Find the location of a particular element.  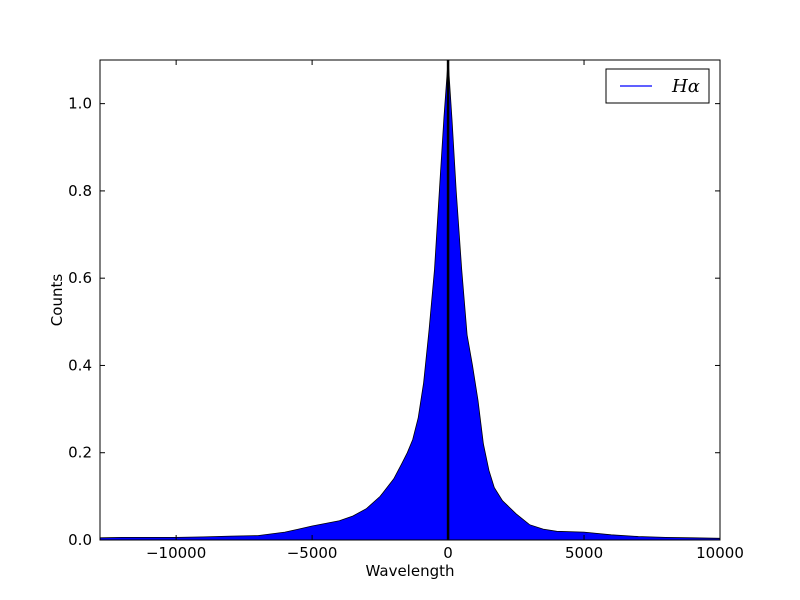

y-tick-label: 1.0 is located at coordinates (80, 104).